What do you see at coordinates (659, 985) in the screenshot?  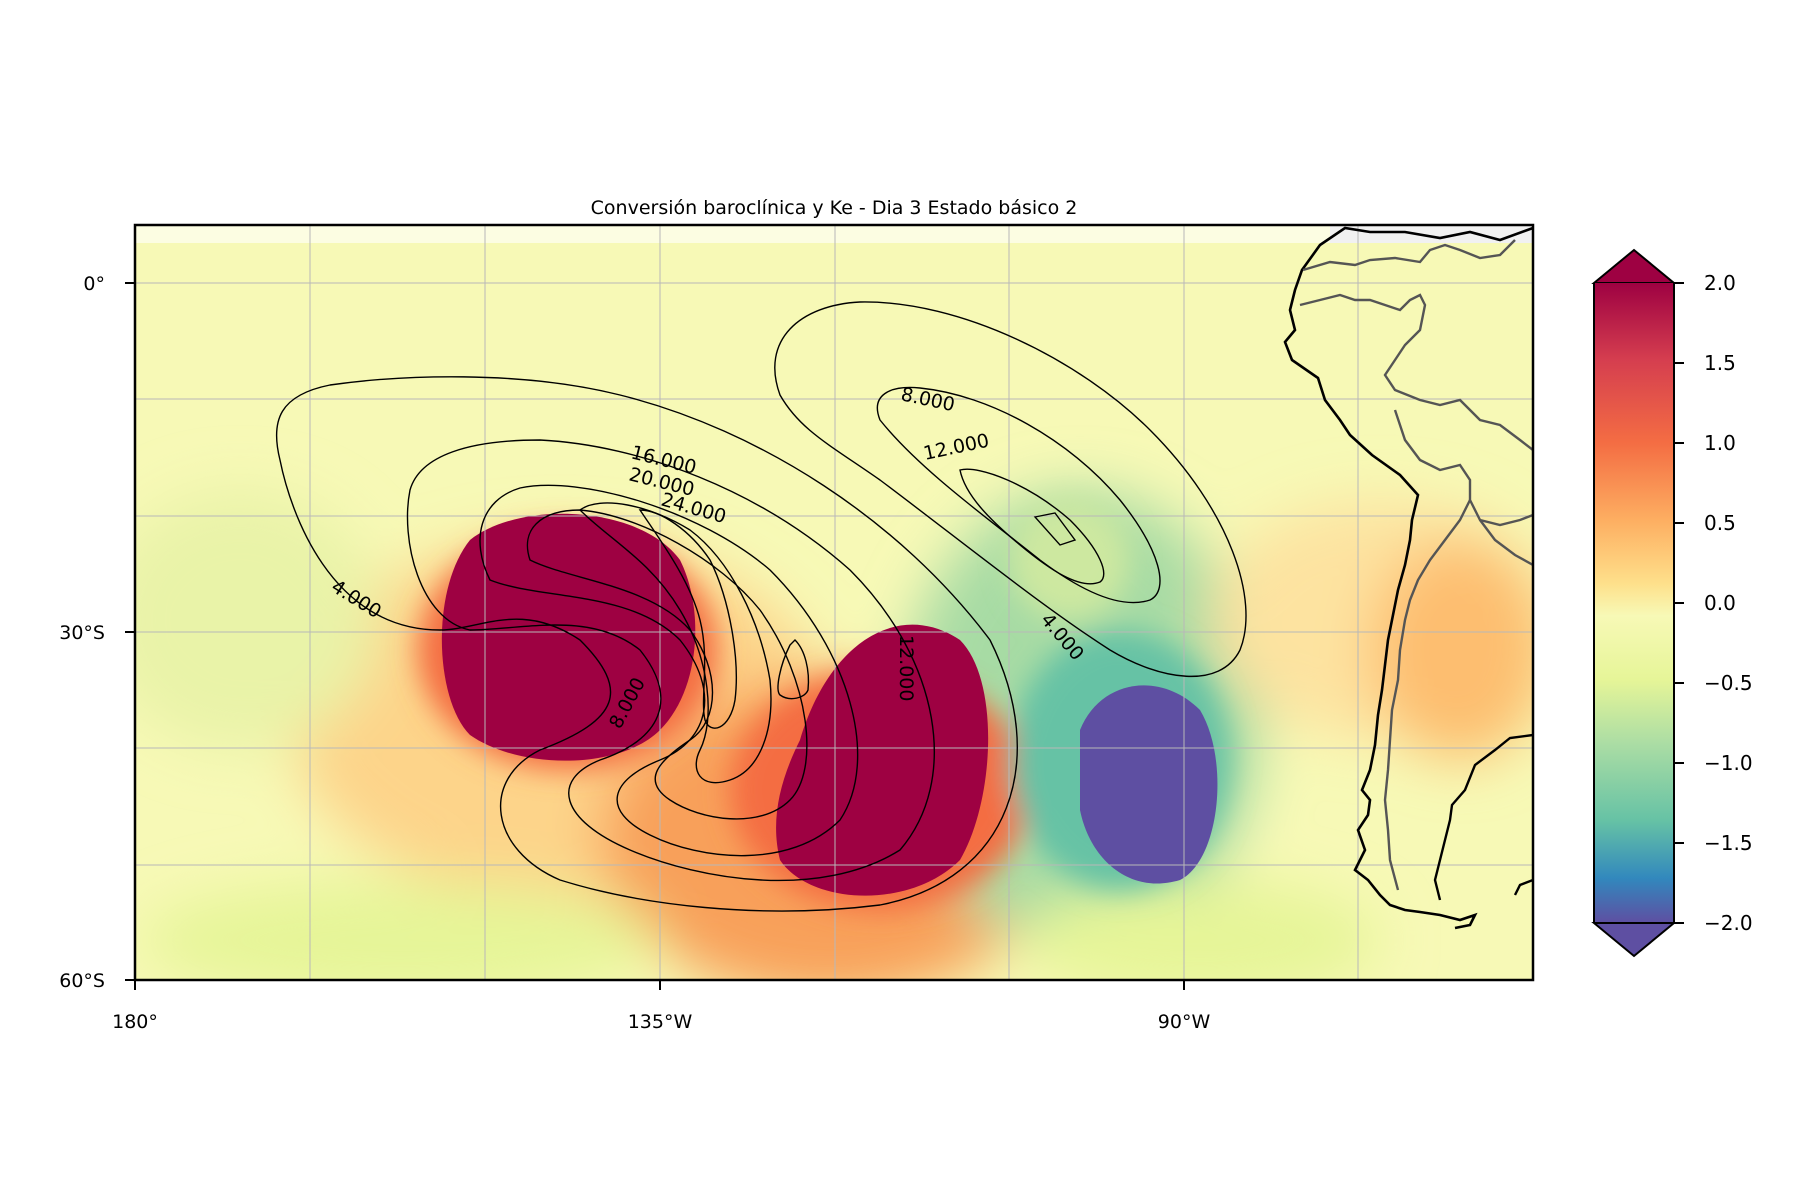 I see `lon-ticks` at bounding box center [659, 985].